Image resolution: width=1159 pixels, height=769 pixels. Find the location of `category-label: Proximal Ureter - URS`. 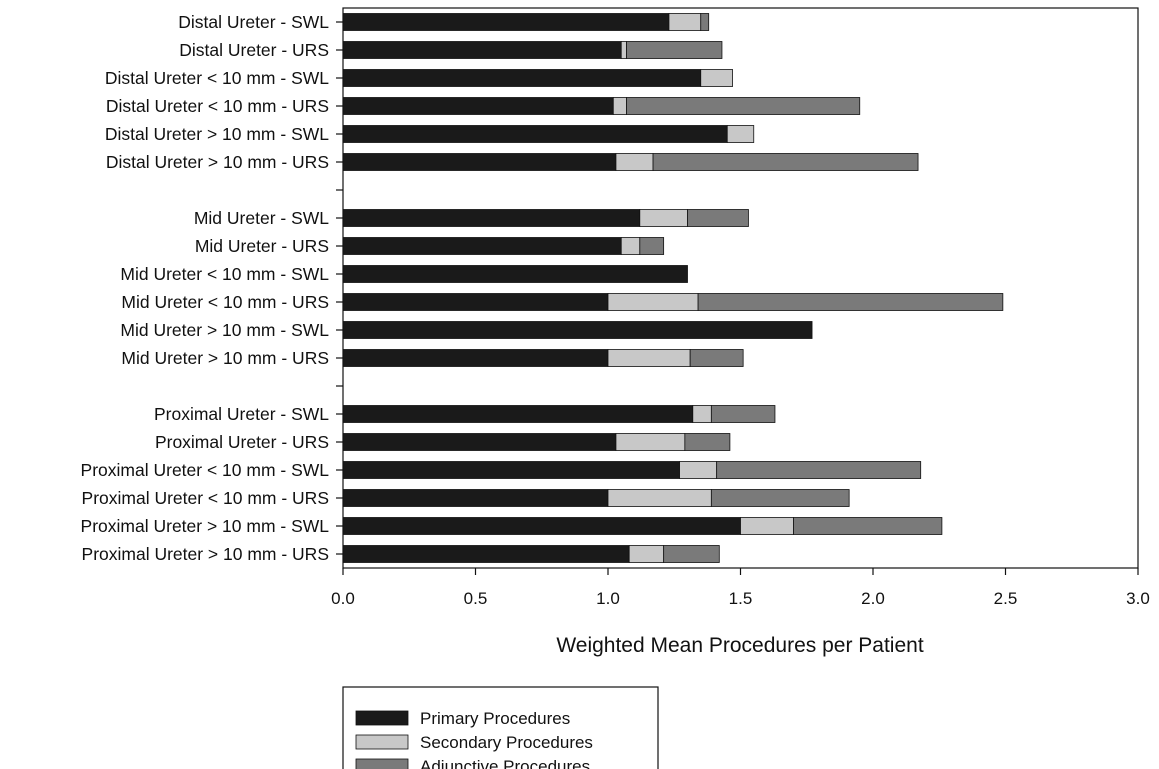

category-label: Proximal Ureter - URS is located at coordinates (242, 442).